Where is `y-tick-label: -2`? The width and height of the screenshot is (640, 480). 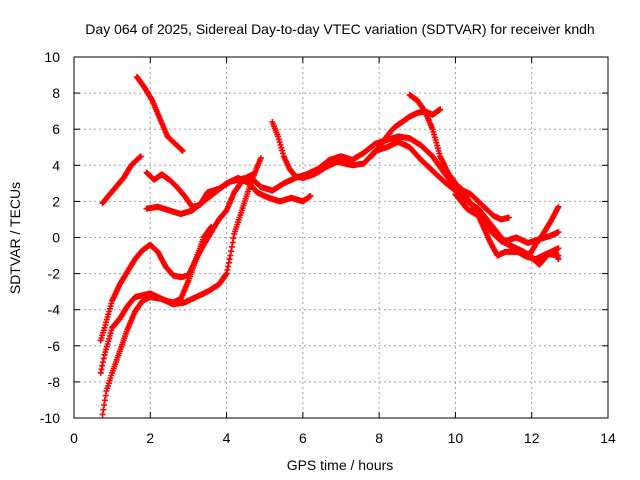
y-tick-label: -2 is located at coordinates (54, 274).